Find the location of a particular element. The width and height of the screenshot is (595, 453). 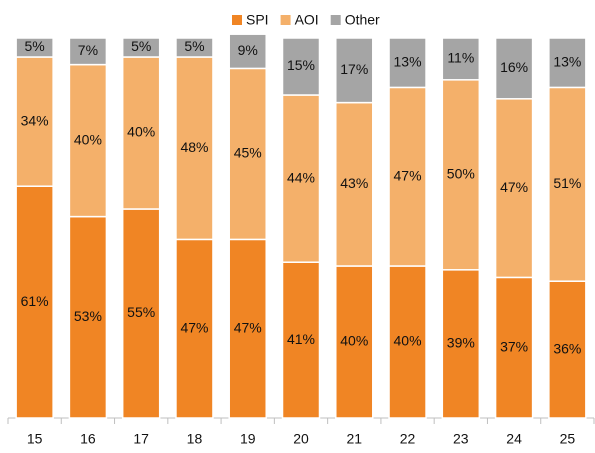

data-label: 53% is located at coordinates (88, 316).